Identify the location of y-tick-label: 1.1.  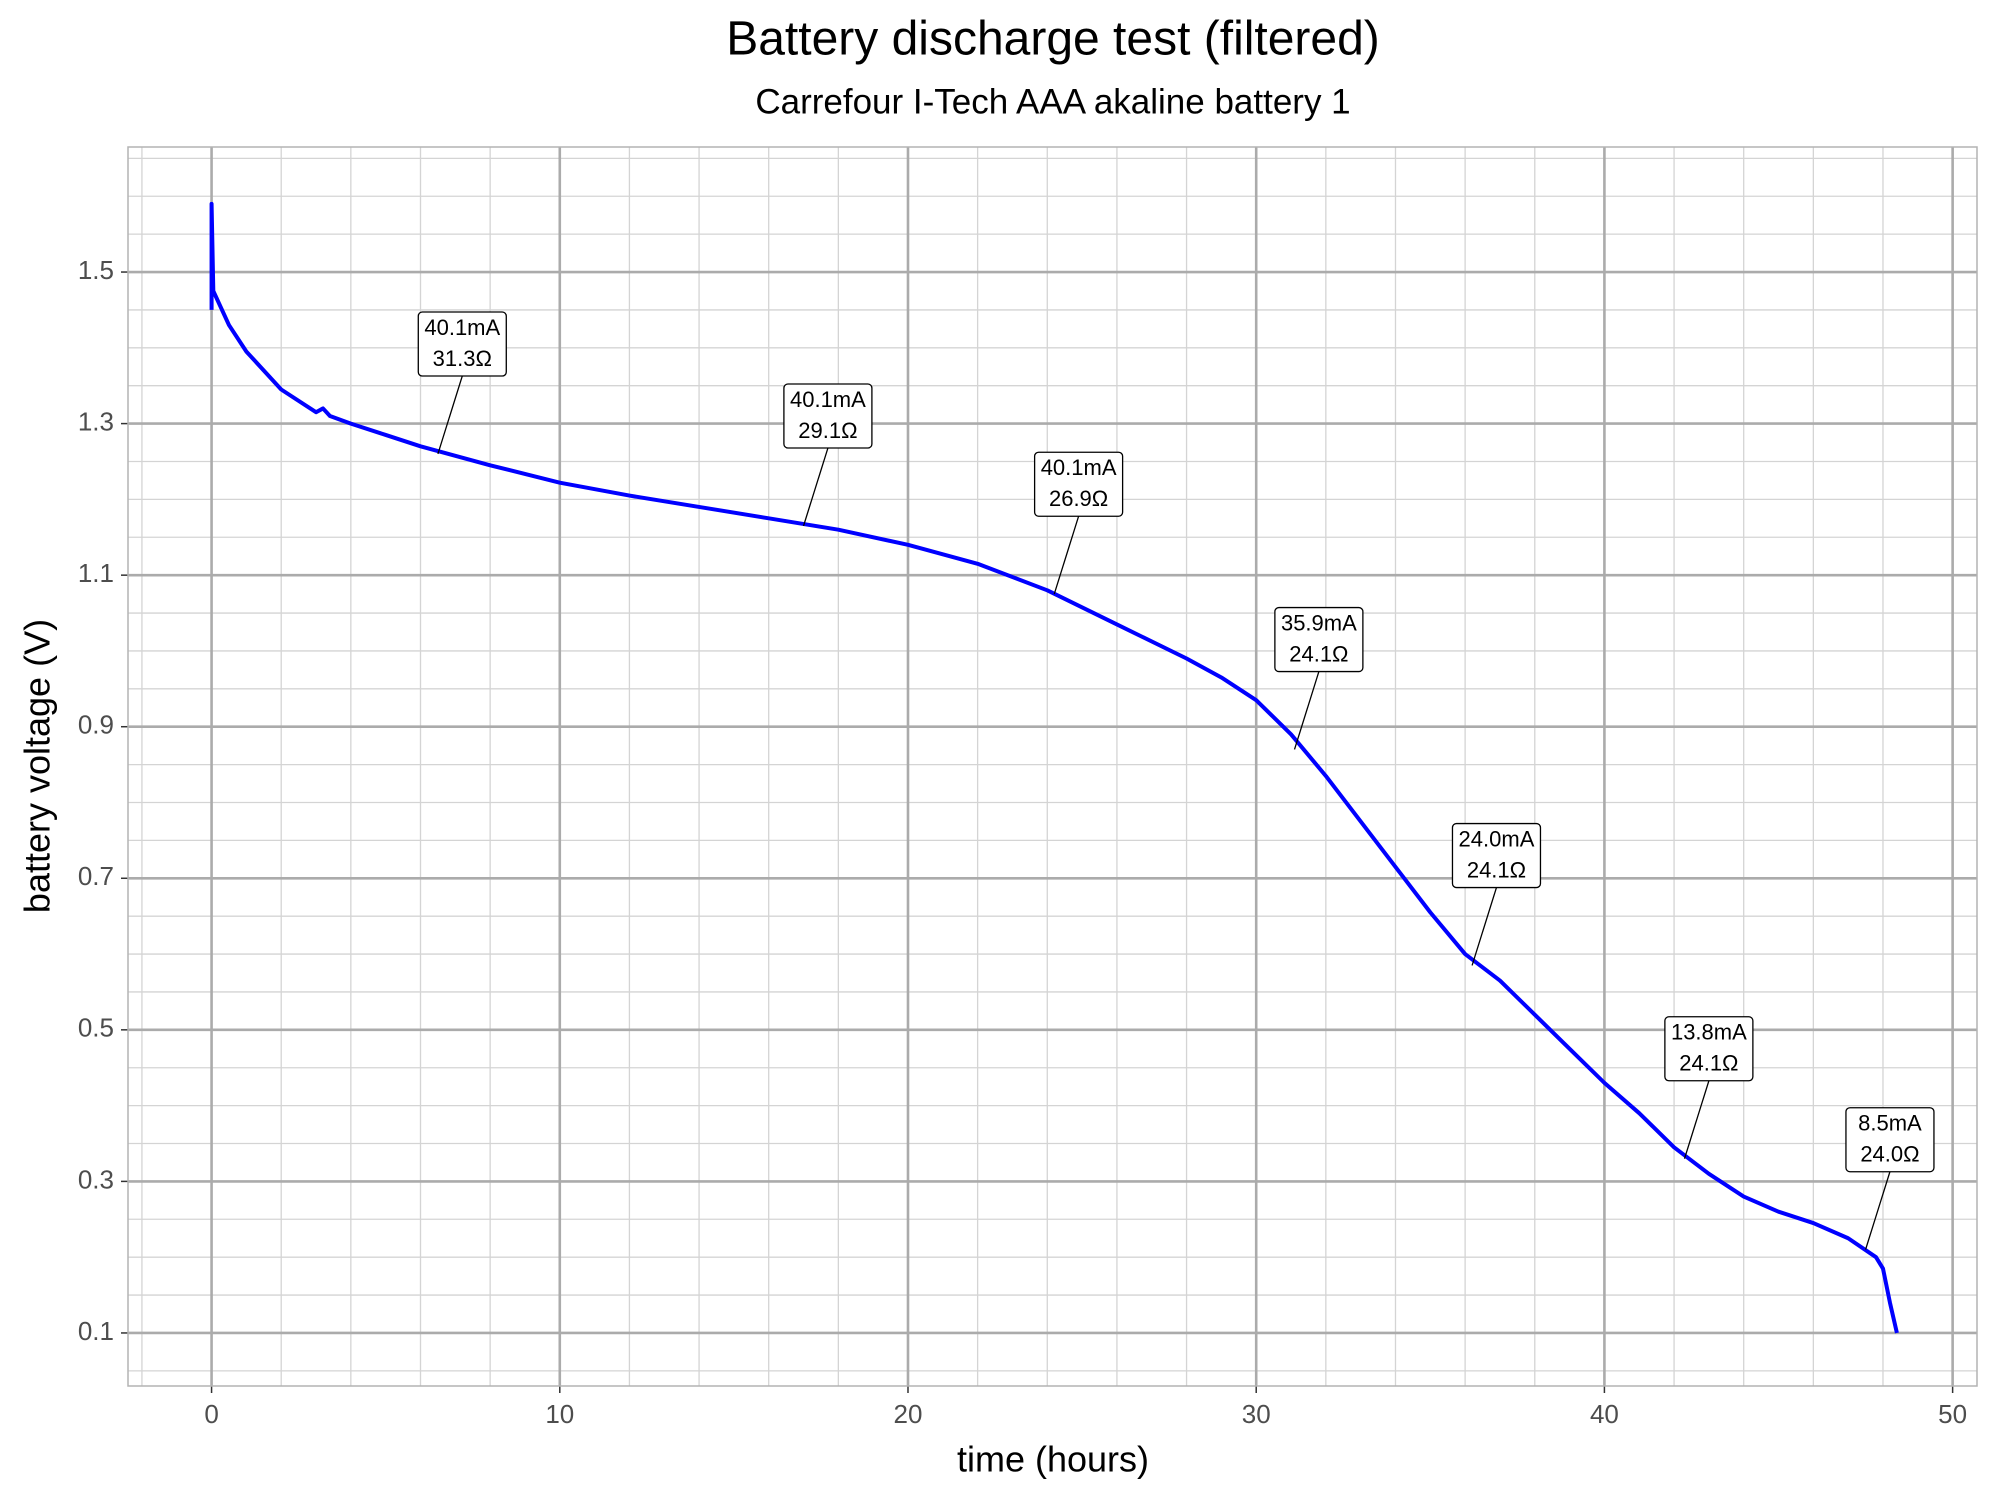
(96, 573).